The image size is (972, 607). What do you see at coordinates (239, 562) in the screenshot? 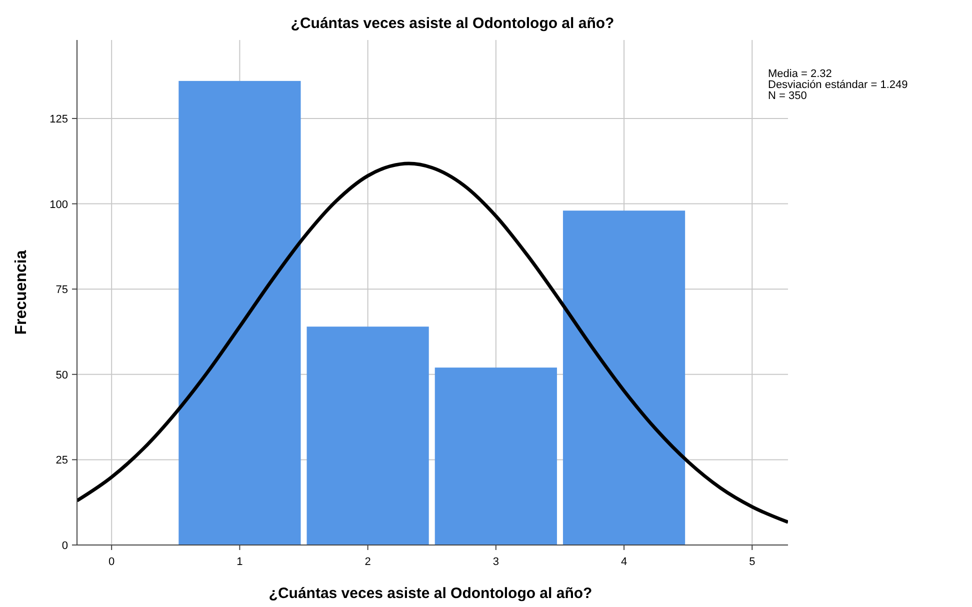
I see `x-tick-label: 1` at bounding box center [239, 562].